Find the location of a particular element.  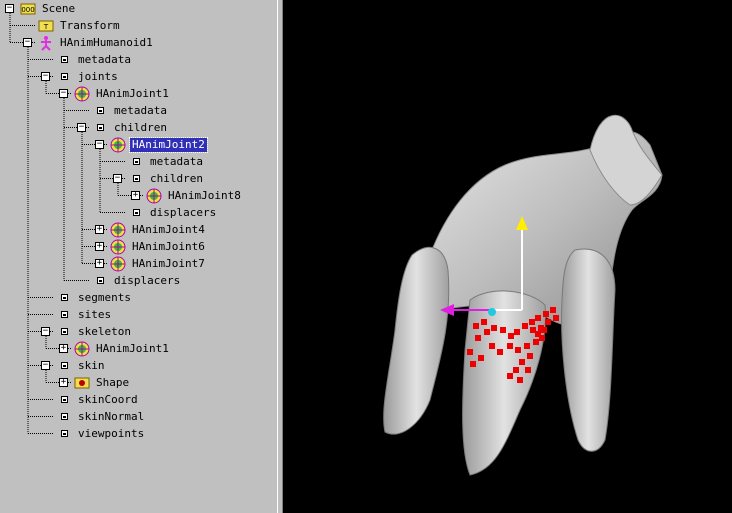

tree-node-label: viewpoints is located at coordinates (111, 433).